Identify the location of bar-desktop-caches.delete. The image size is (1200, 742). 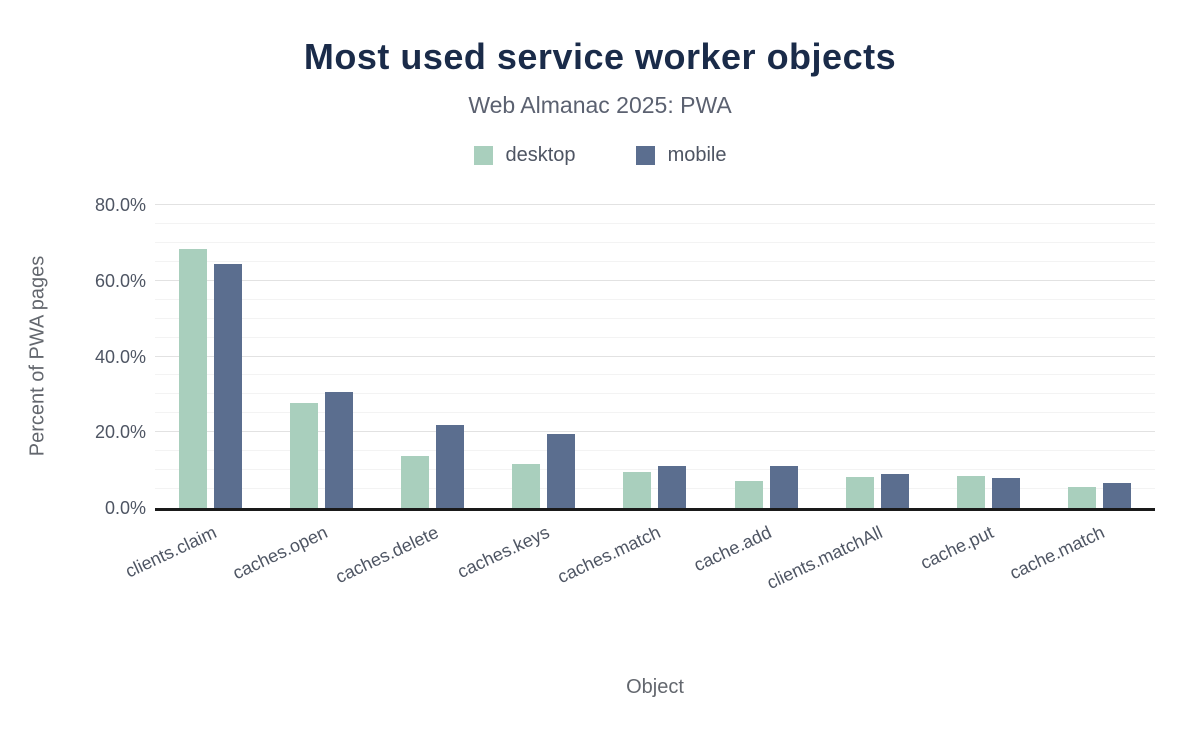
(415, 482).